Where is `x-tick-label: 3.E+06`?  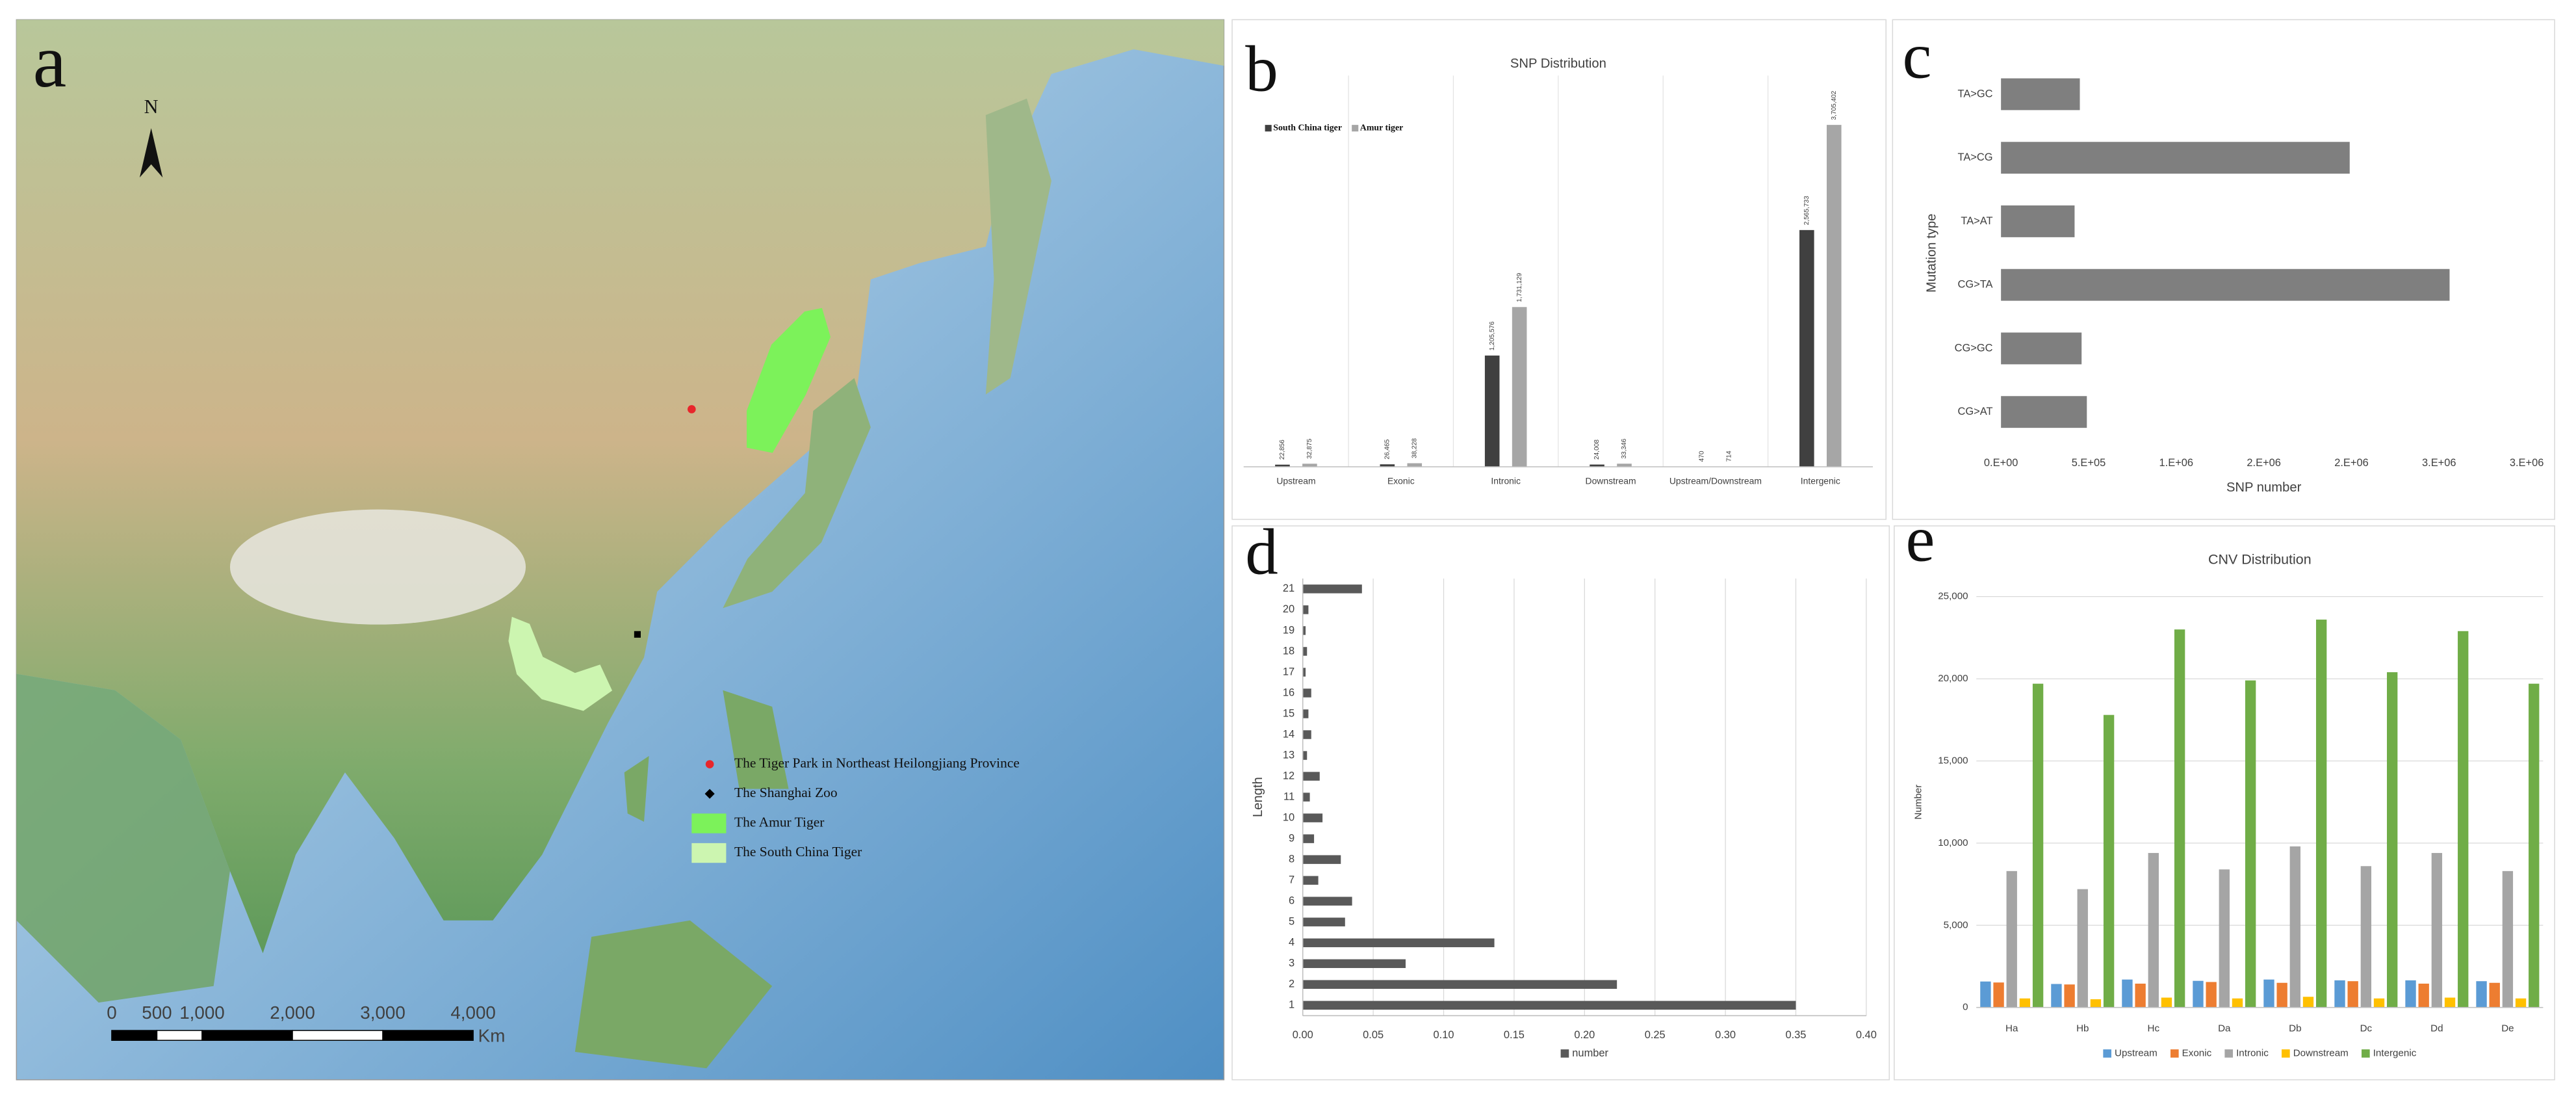
x-tick-label: 3.E+06 is located at coordinates (2439, 463).